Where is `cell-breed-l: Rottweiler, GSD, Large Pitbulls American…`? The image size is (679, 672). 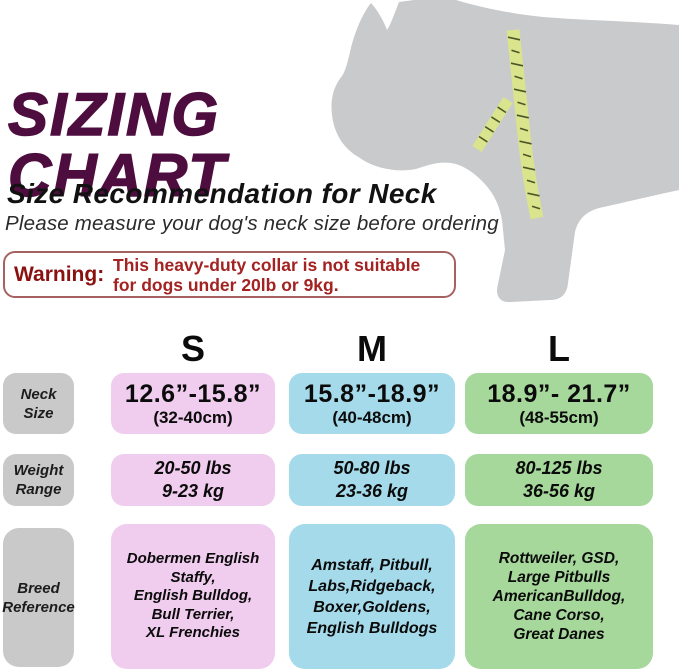 cell-breed-l: Rottweiler, GSD, Large Pitbulls American… is located at coordinates (559, 596).